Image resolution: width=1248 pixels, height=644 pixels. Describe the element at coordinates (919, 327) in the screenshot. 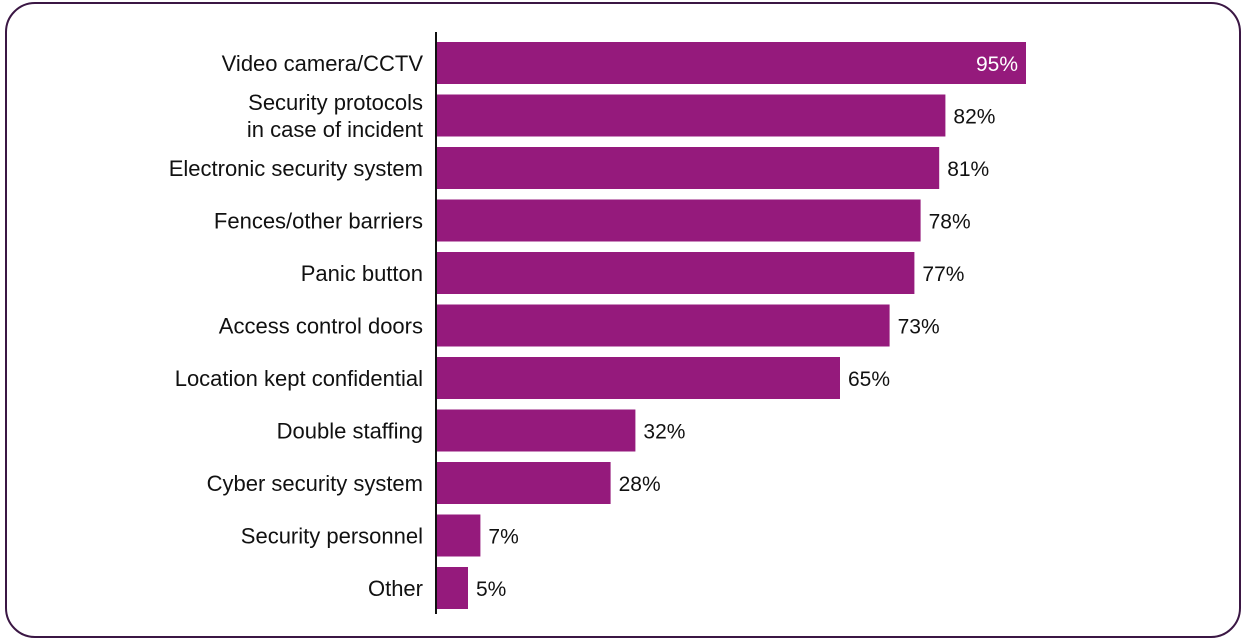

I see `value-label: 73%` at that location.